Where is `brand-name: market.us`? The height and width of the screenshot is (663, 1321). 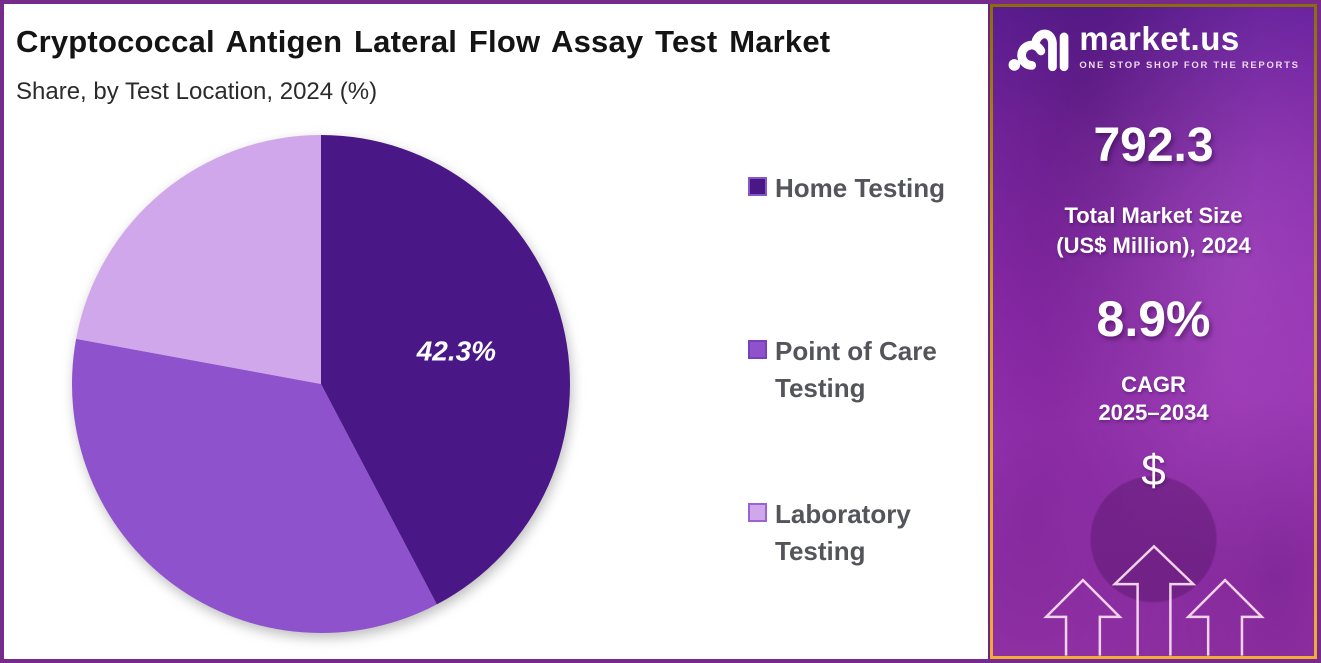
brand-name: market.us is located at coordinates (1159, 38).